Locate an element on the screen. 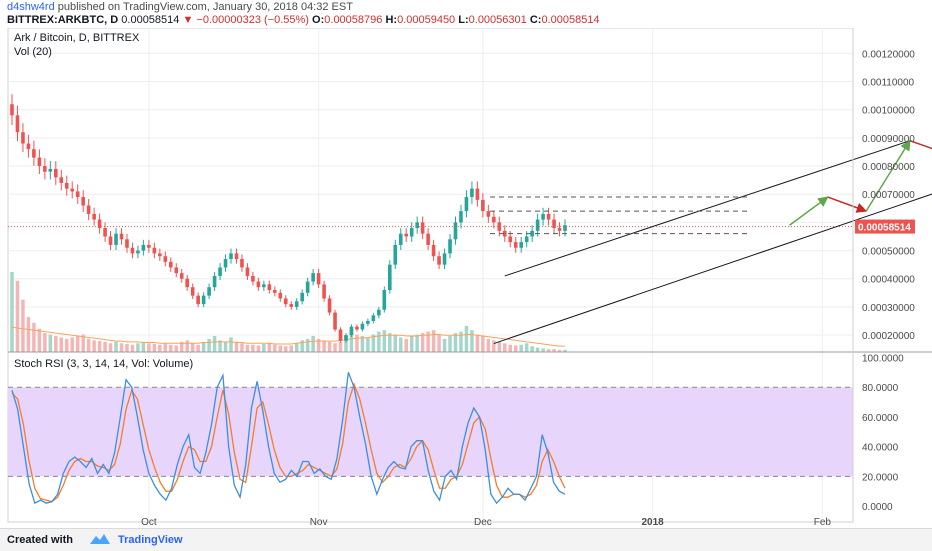 Image resolution: width=932 pixels, height=551 pixels. created-with-label: Created with is located at coordinates (40, 540).